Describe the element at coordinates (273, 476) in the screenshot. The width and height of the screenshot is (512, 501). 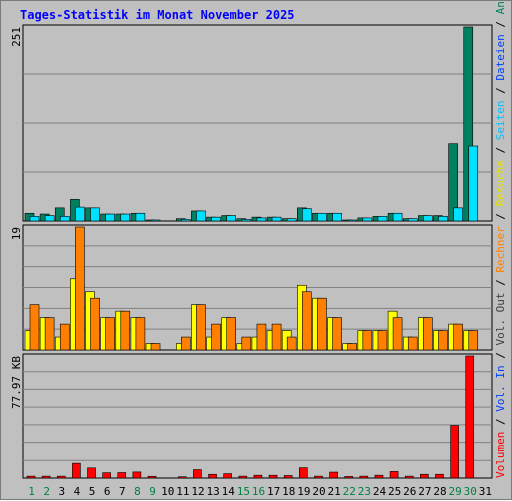
I see `bar-bottom-panel-s0-d17` at that location.